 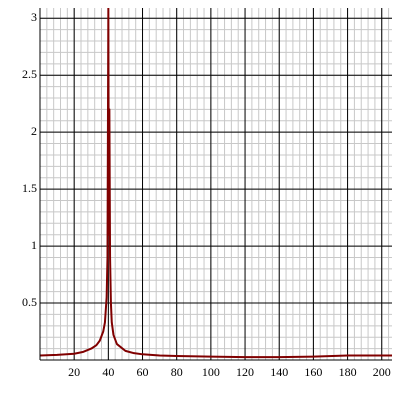 I want to click on x-tick-label: 140, so click(x=279, y=372).